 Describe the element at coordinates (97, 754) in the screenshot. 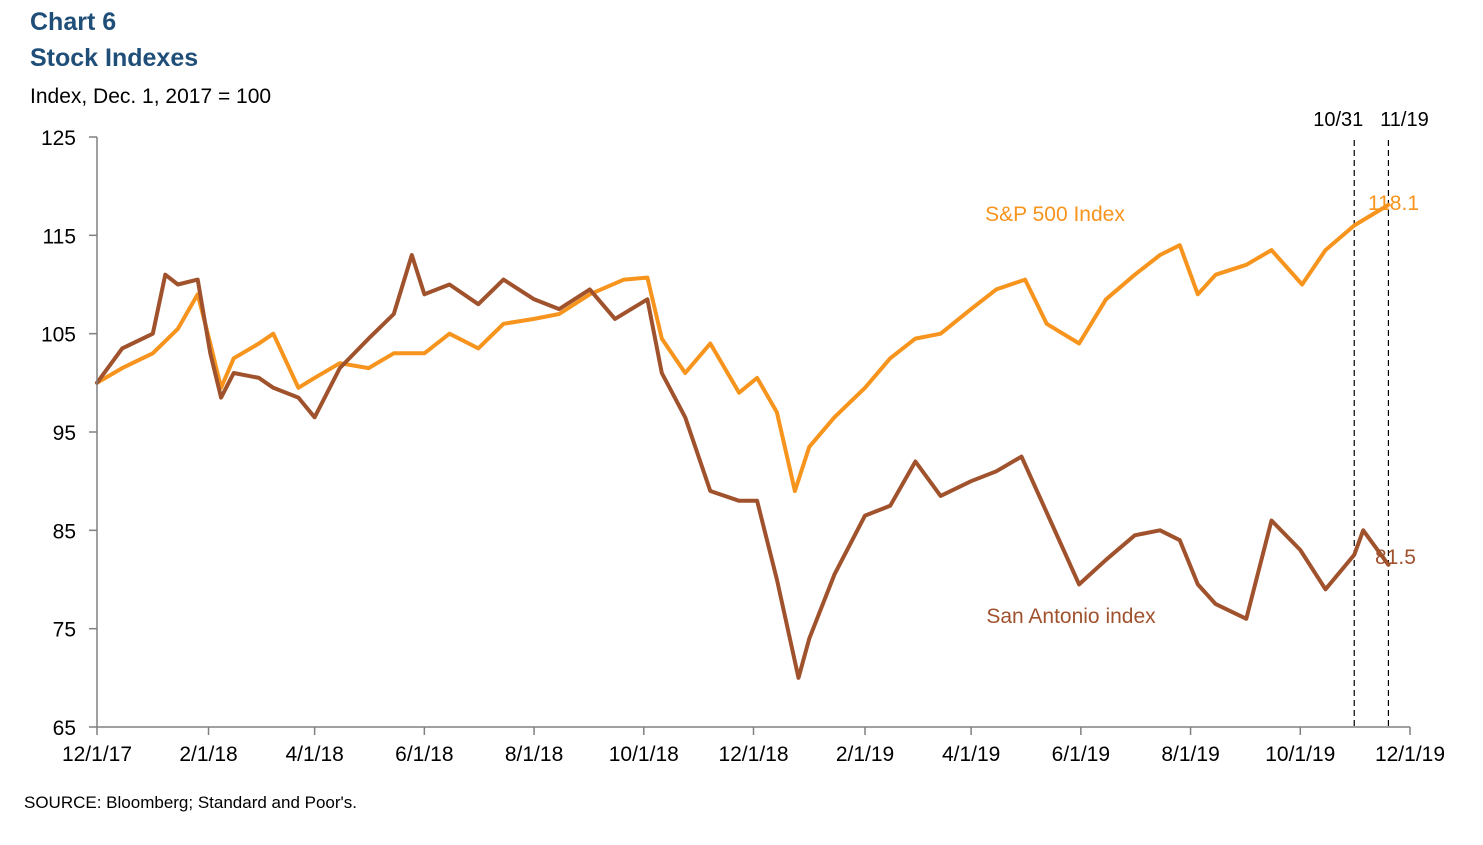

I see `x-tick-label: 12/1/17` at that location.